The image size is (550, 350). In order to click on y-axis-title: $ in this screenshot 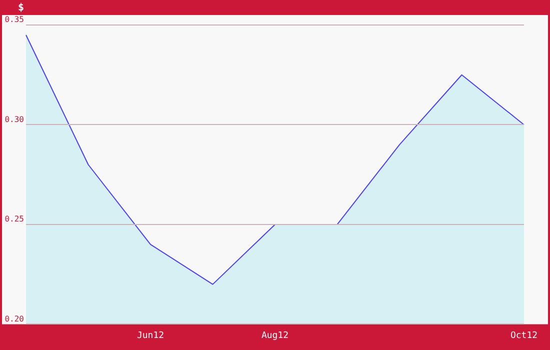, I will do `click(21, 8)`.